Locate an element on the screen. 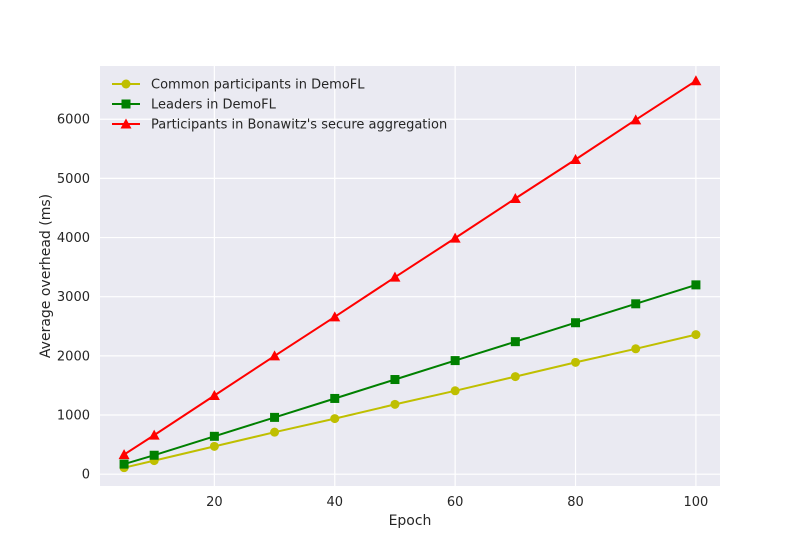 This screenshot has width=800, height=547. legend-label: Common participants in DemoFL is located at coordinates (258, 85).